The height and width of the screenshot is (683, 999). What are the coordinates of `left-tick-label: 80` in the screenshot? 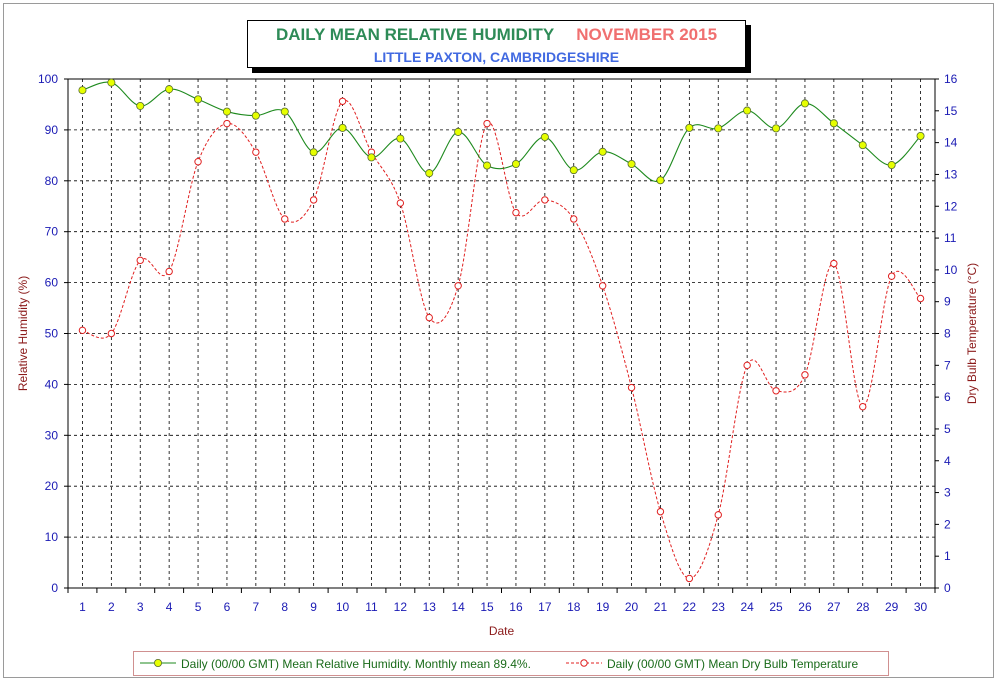 It's located at (52, 181).